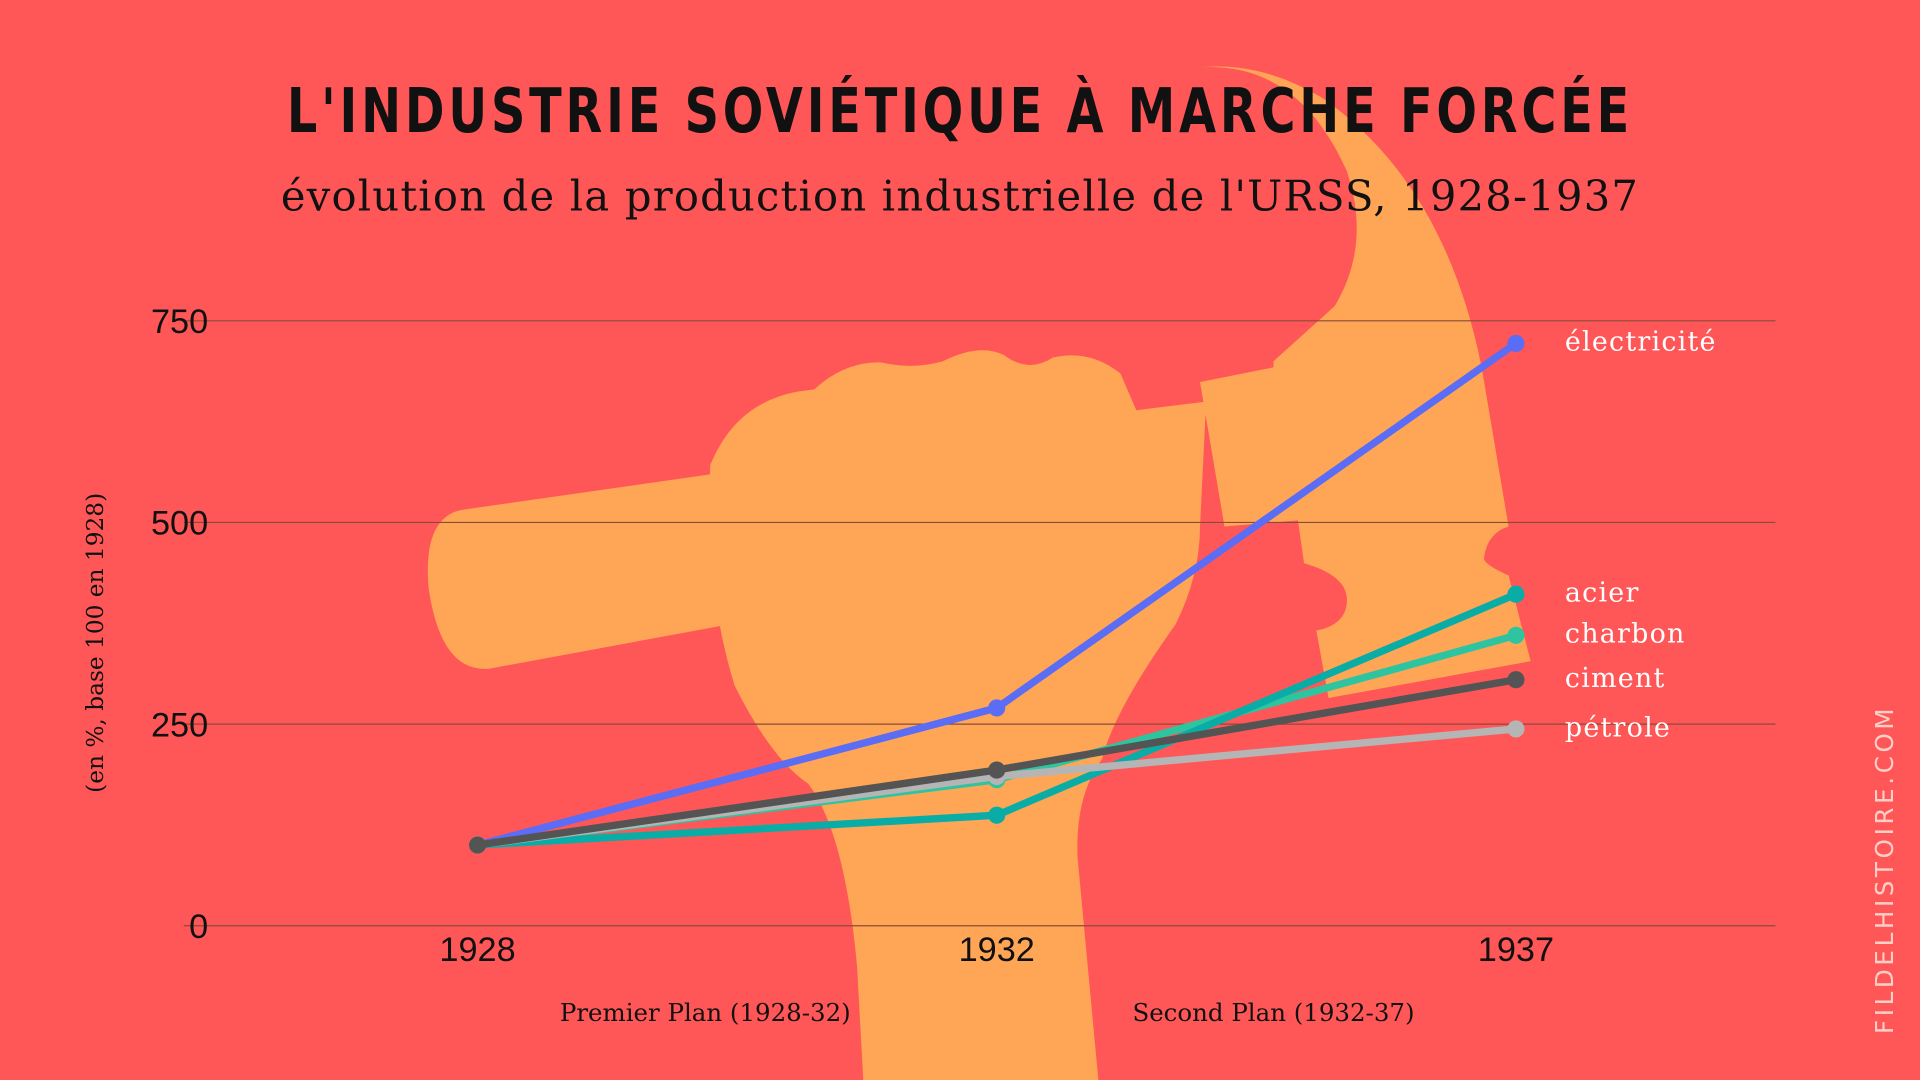 This screenshot has height=1080, width=1920. What do you see at coordinates (960, 110) in the screenshot?
I see `chart-title: L'INDUSTRIE SOVIÉTIQUE À MARCHE FORCÉE` at bounding box center [960, 110].